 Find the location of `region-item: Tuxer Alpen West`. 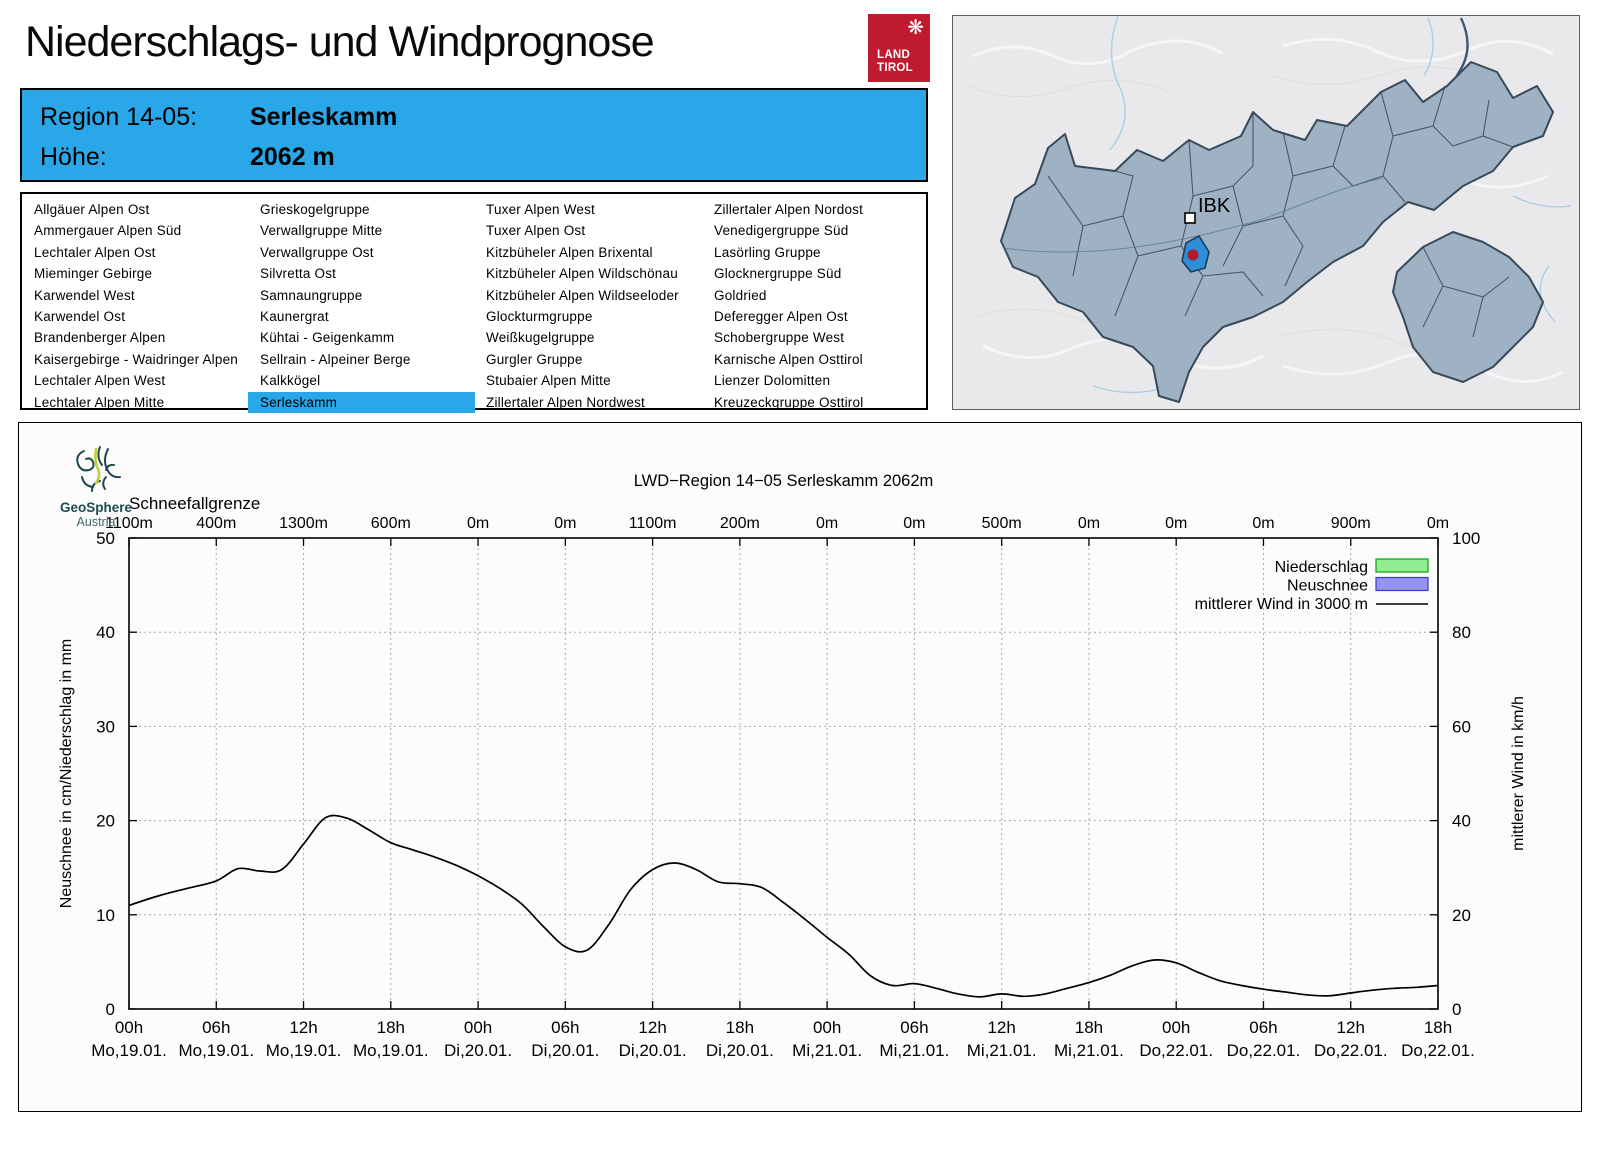

region-item: Tuxer Alpen West is located at coordinates (540, 209).